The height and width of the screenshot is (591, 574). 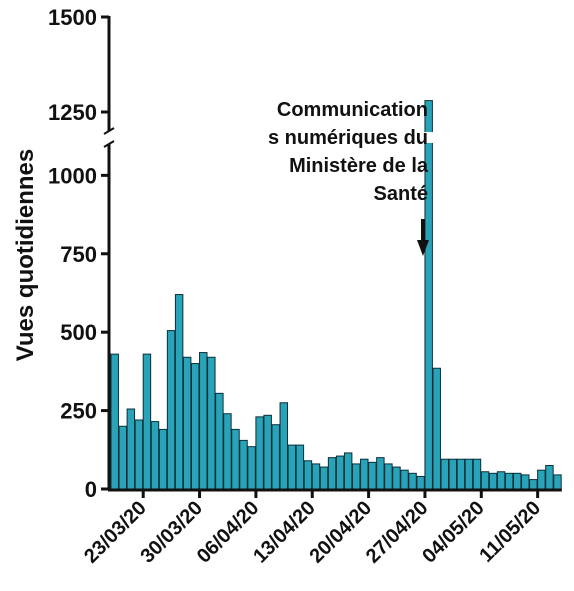 What do you see at coordinates (510, 532) in the screenshot?
I see `x-tick-label: 11/05/20` at bounding box center [510, 532].